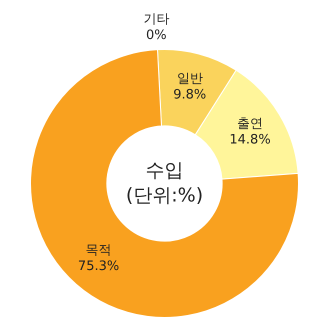 The image size is (329, 325). Describe the element at coordinates (99, 266) in the screenshot. I see `data-label: 75.3%` at that location.